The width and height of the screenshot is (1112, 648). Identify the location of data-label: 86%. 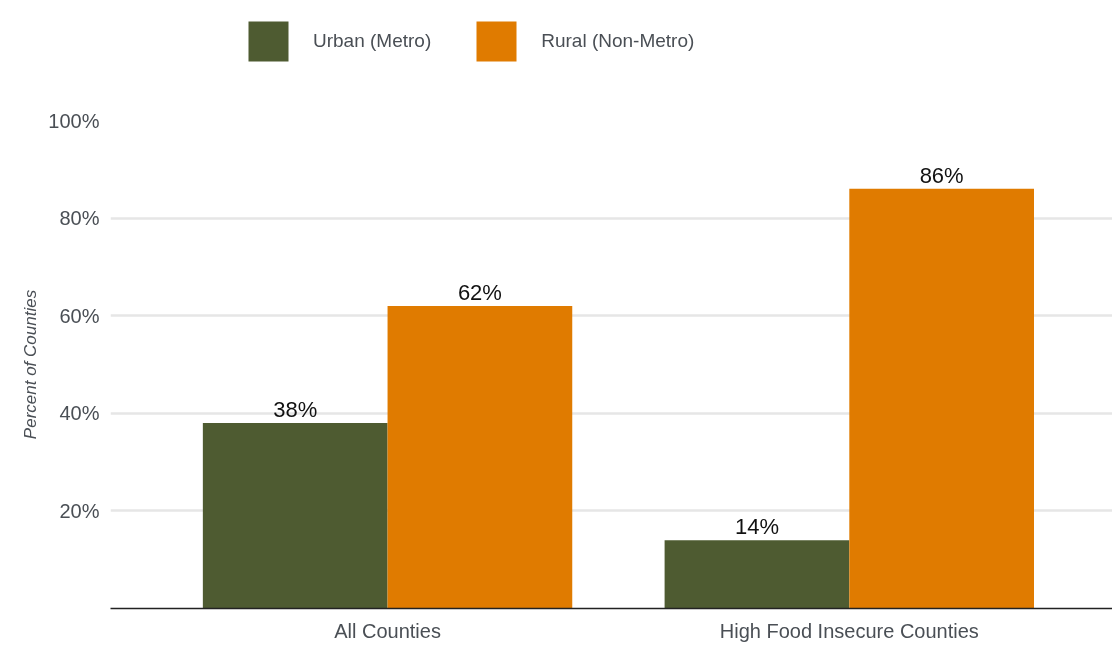
(941, 175).